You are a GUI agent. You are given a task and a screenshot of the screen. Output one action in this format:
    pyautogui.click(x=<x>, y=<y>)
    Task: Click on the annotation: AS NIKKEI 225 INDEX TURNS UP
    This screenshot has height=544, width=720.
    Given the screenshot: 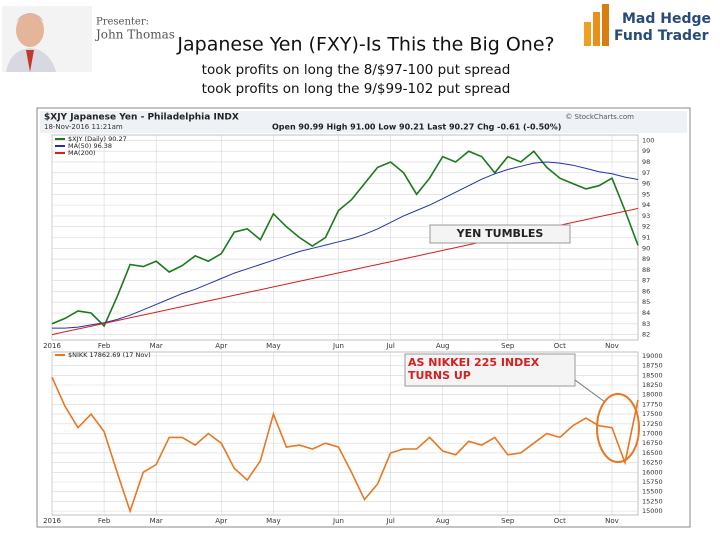 What is the action you would take?
    pyautogui.click(x=474, y=369)
    